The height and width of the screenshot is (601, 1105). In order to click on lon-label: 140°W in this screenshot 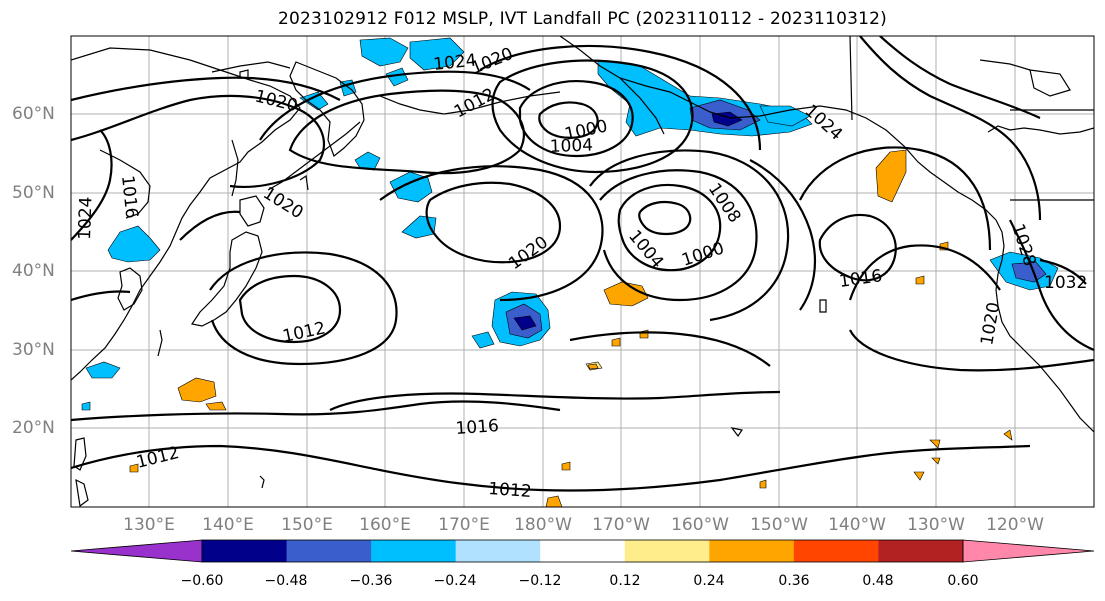, I will do `click(857, 525)`.